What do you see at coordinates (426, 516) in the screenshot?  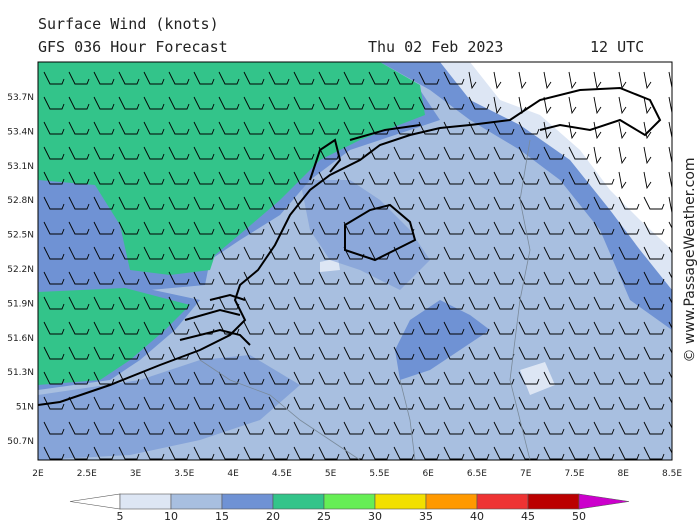 I see `colorbar-label: 35` at bounding box center [426, 516].